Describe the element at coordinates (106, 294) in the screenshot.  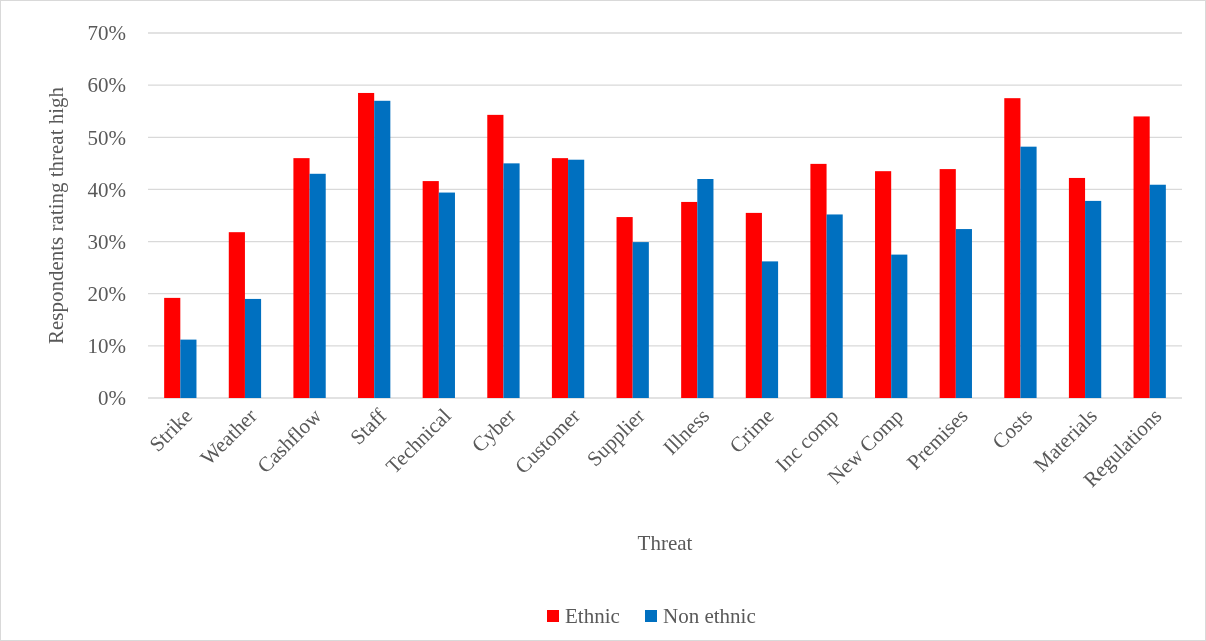
I see `y-tick-label: 20%` at that location.